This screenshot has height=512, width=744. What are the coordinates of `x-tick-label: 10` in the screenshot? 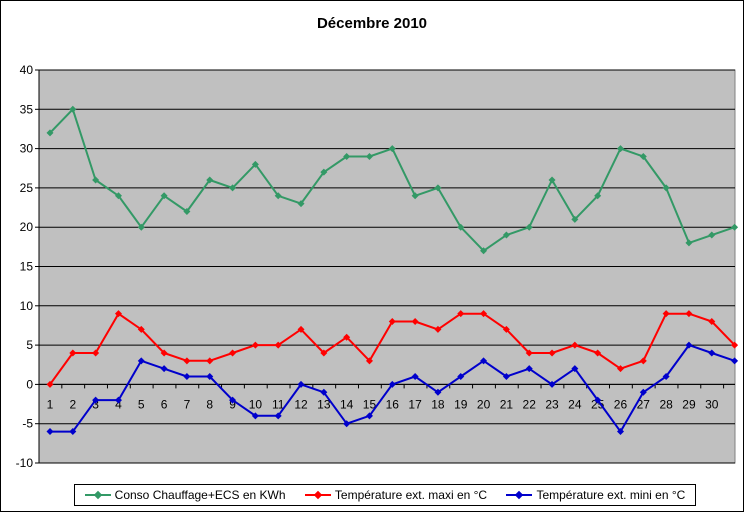 It's located at (256, 404).